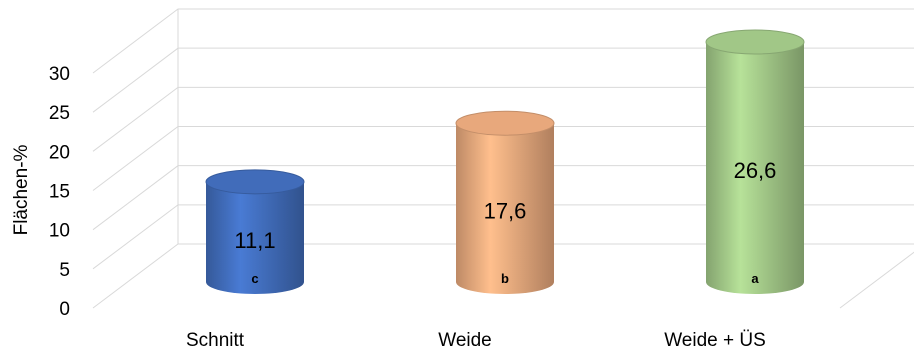 This screenshot has width=914, height=354. Describe the element at coordinates (505, 211) in the screenshot. I see `data-label: 17,6` at that location.